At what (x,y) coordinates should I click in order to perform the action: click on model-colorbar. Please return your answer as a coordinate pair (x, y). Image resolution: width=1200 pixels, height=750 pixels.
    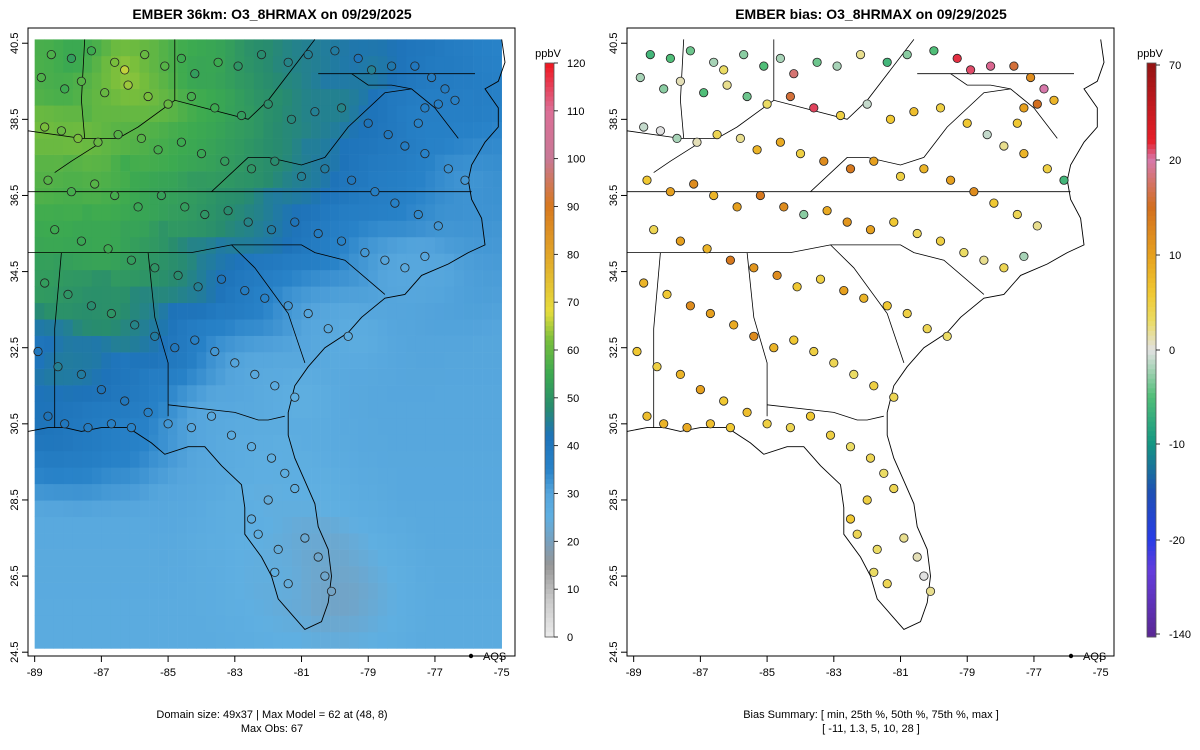
    Looking at the image, I should click on (549, 350).